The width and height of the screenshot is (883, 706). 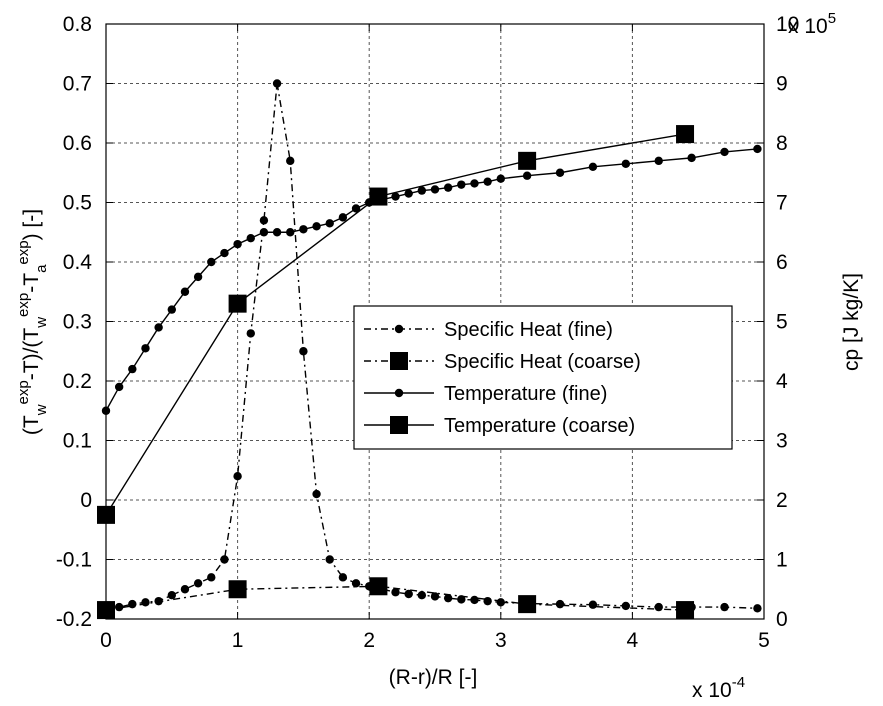 I want to click on y-right-tick-label: 4, so click(x=782, y=381).